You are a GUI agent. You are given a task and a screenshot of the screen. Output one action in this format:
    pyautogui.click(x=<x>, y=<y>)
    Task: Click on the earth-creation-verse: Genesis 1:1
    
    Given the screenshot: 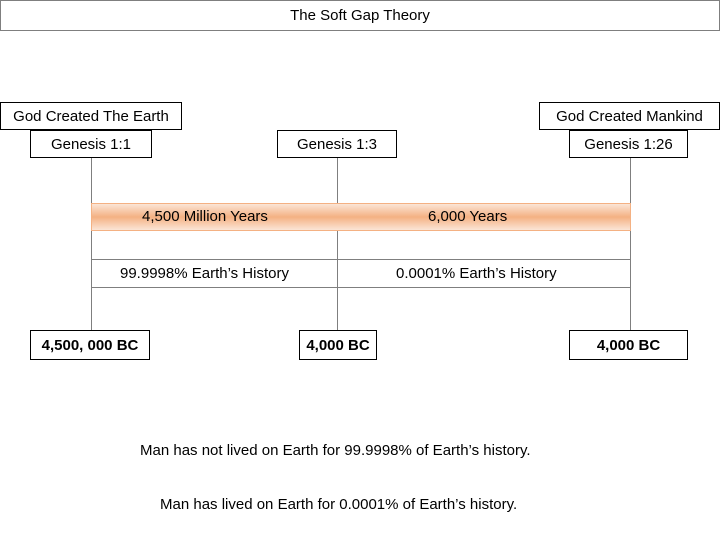 What is the action you would take?
    pyautogui.click(x=91, y=144)
    